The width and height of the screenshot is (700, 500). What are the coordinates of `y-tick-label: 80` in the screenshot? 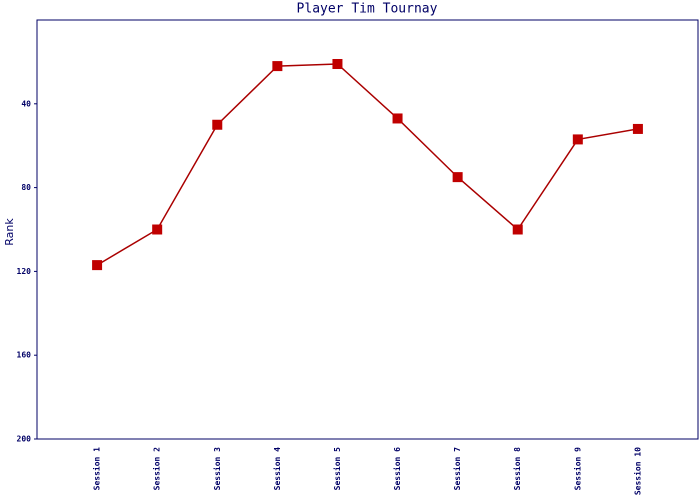 It's located at (26, 187).